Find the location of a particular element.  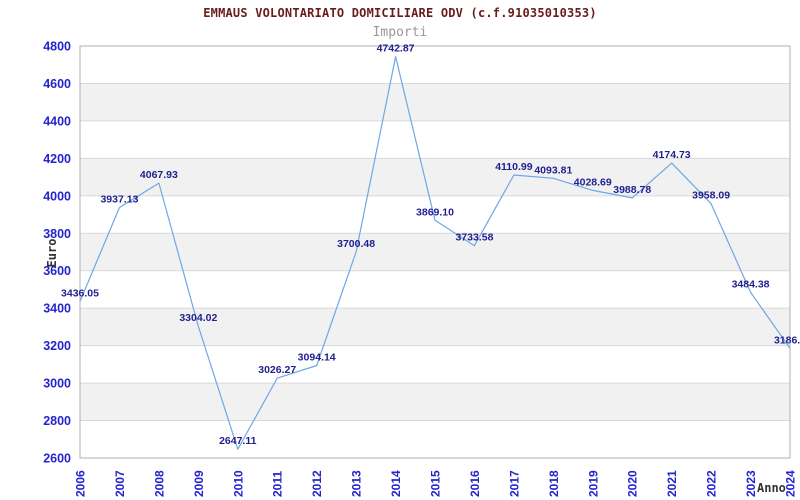

x-tick-label: 2012 is located at coordinates (317, 483).